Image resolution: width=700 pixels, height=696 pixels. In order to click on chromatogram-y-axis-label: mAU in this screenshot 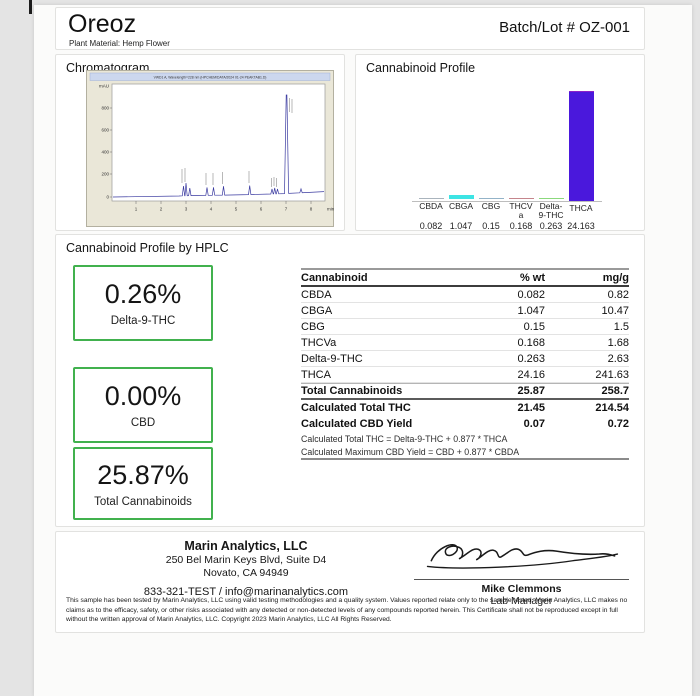, I will do `click(104, 86)`.